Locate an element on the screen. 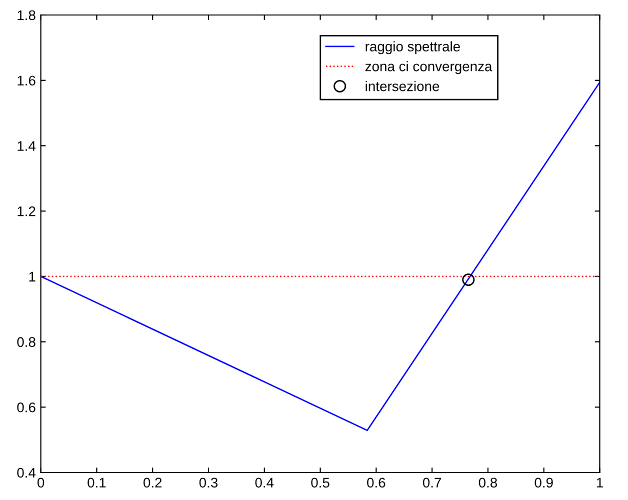  x-tick-label: 0.6 is located at coordinates (376, 483).